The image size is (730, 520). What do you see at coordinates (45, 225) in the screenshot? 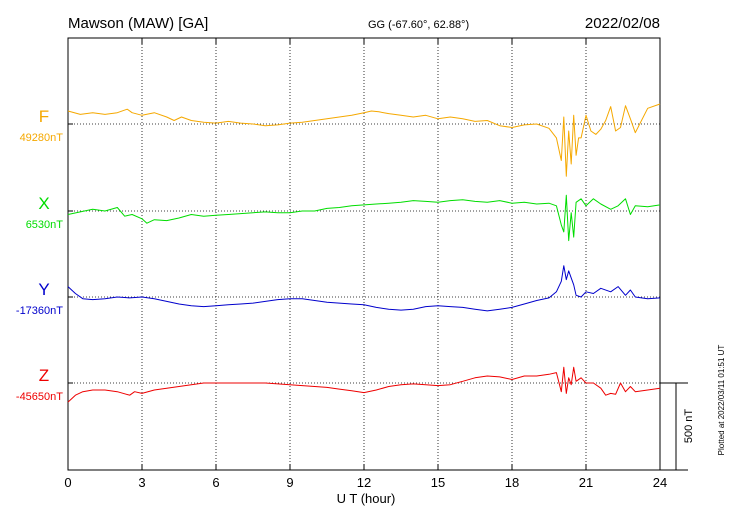
I see `series-baseline-x: 6530nT` at bounding box center [45, 225].